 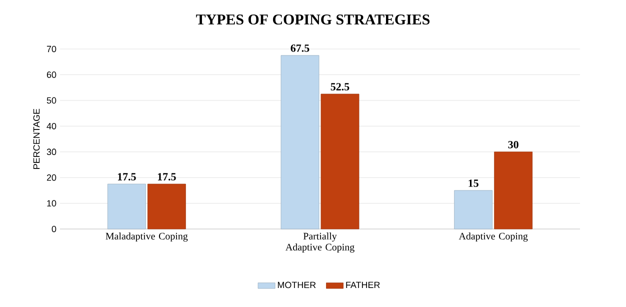 What do you see at coordinates (51, 100) in the screenshot?
I see `y-tick-label: 50` at bounding box center [51, 100].